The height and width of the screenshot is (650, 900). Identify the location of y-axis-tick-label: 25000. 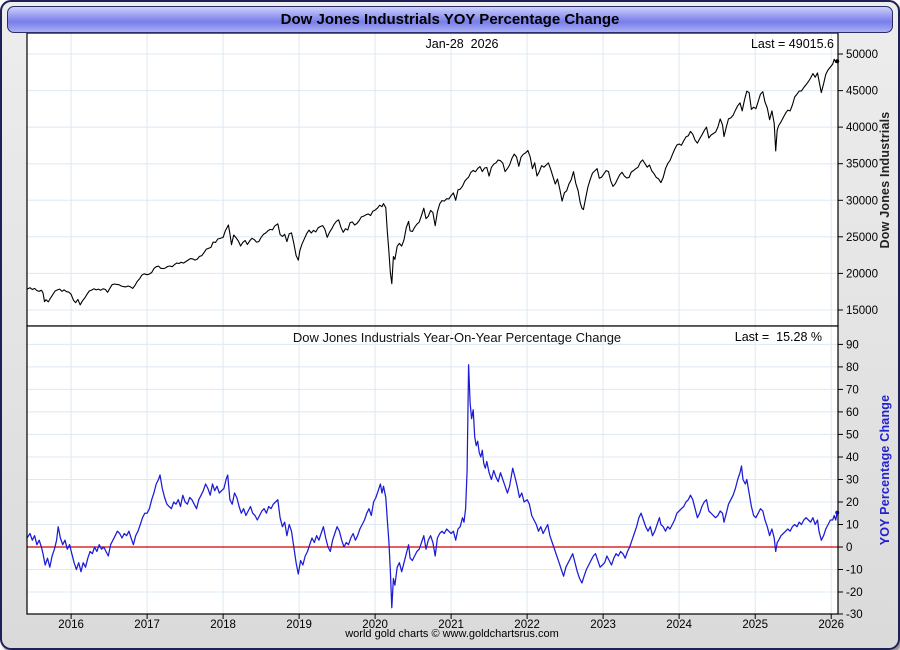
(862, 238).